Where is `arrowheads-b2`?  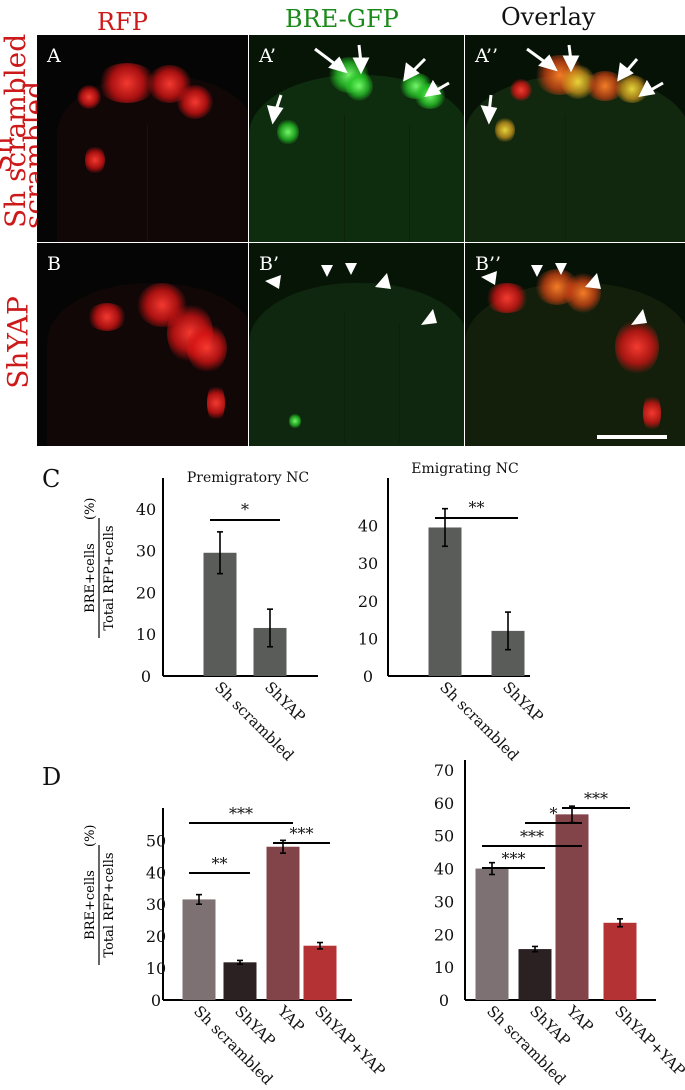
arrowheads-b2 is located at coordinates (574, 351).